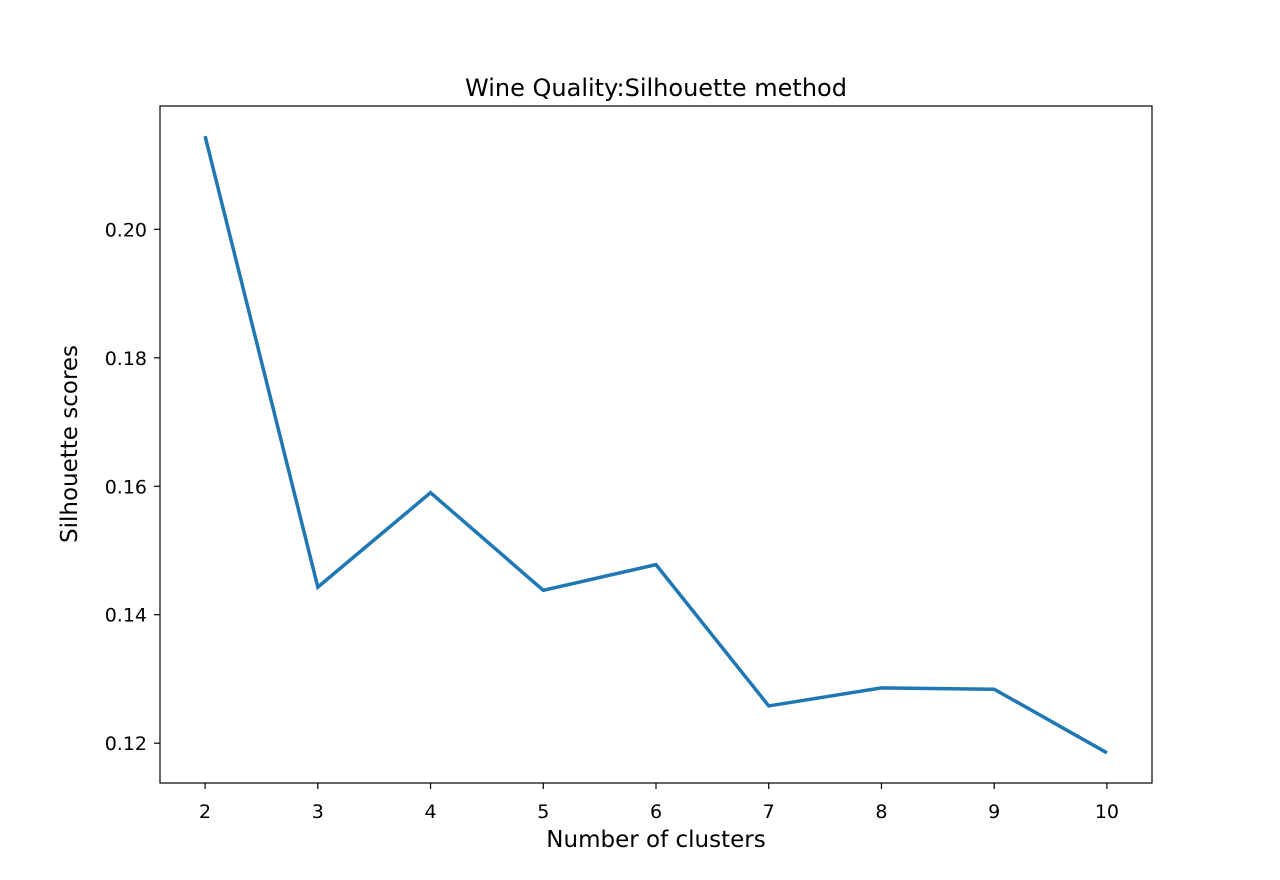  Describe the element at coordinates (543, 812) in the screenshot. I see `x-tick-label: 5` at that location.